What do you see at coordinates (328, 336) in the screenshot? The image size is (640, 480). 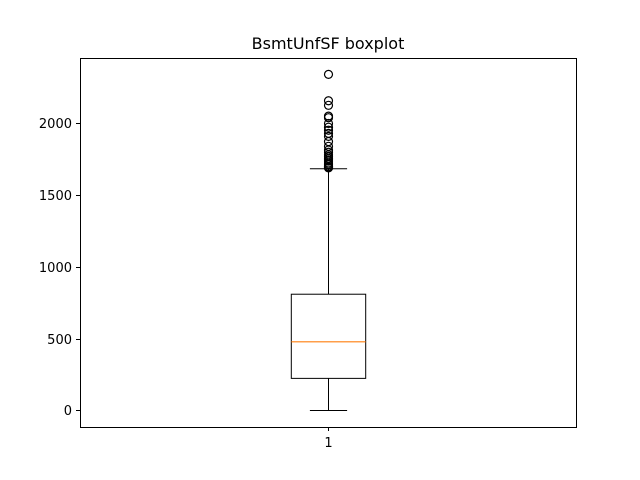 I see `box-iqr` at bounding box center [328, 336].